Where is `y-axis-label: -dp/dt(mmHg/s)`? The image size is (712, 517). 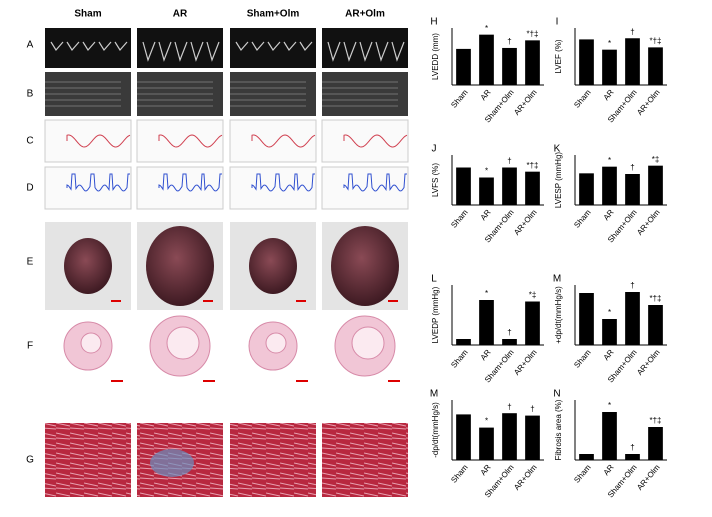 y-axis-label: -dp/dt(mmHg/s) is located at coordinates (435, 430).